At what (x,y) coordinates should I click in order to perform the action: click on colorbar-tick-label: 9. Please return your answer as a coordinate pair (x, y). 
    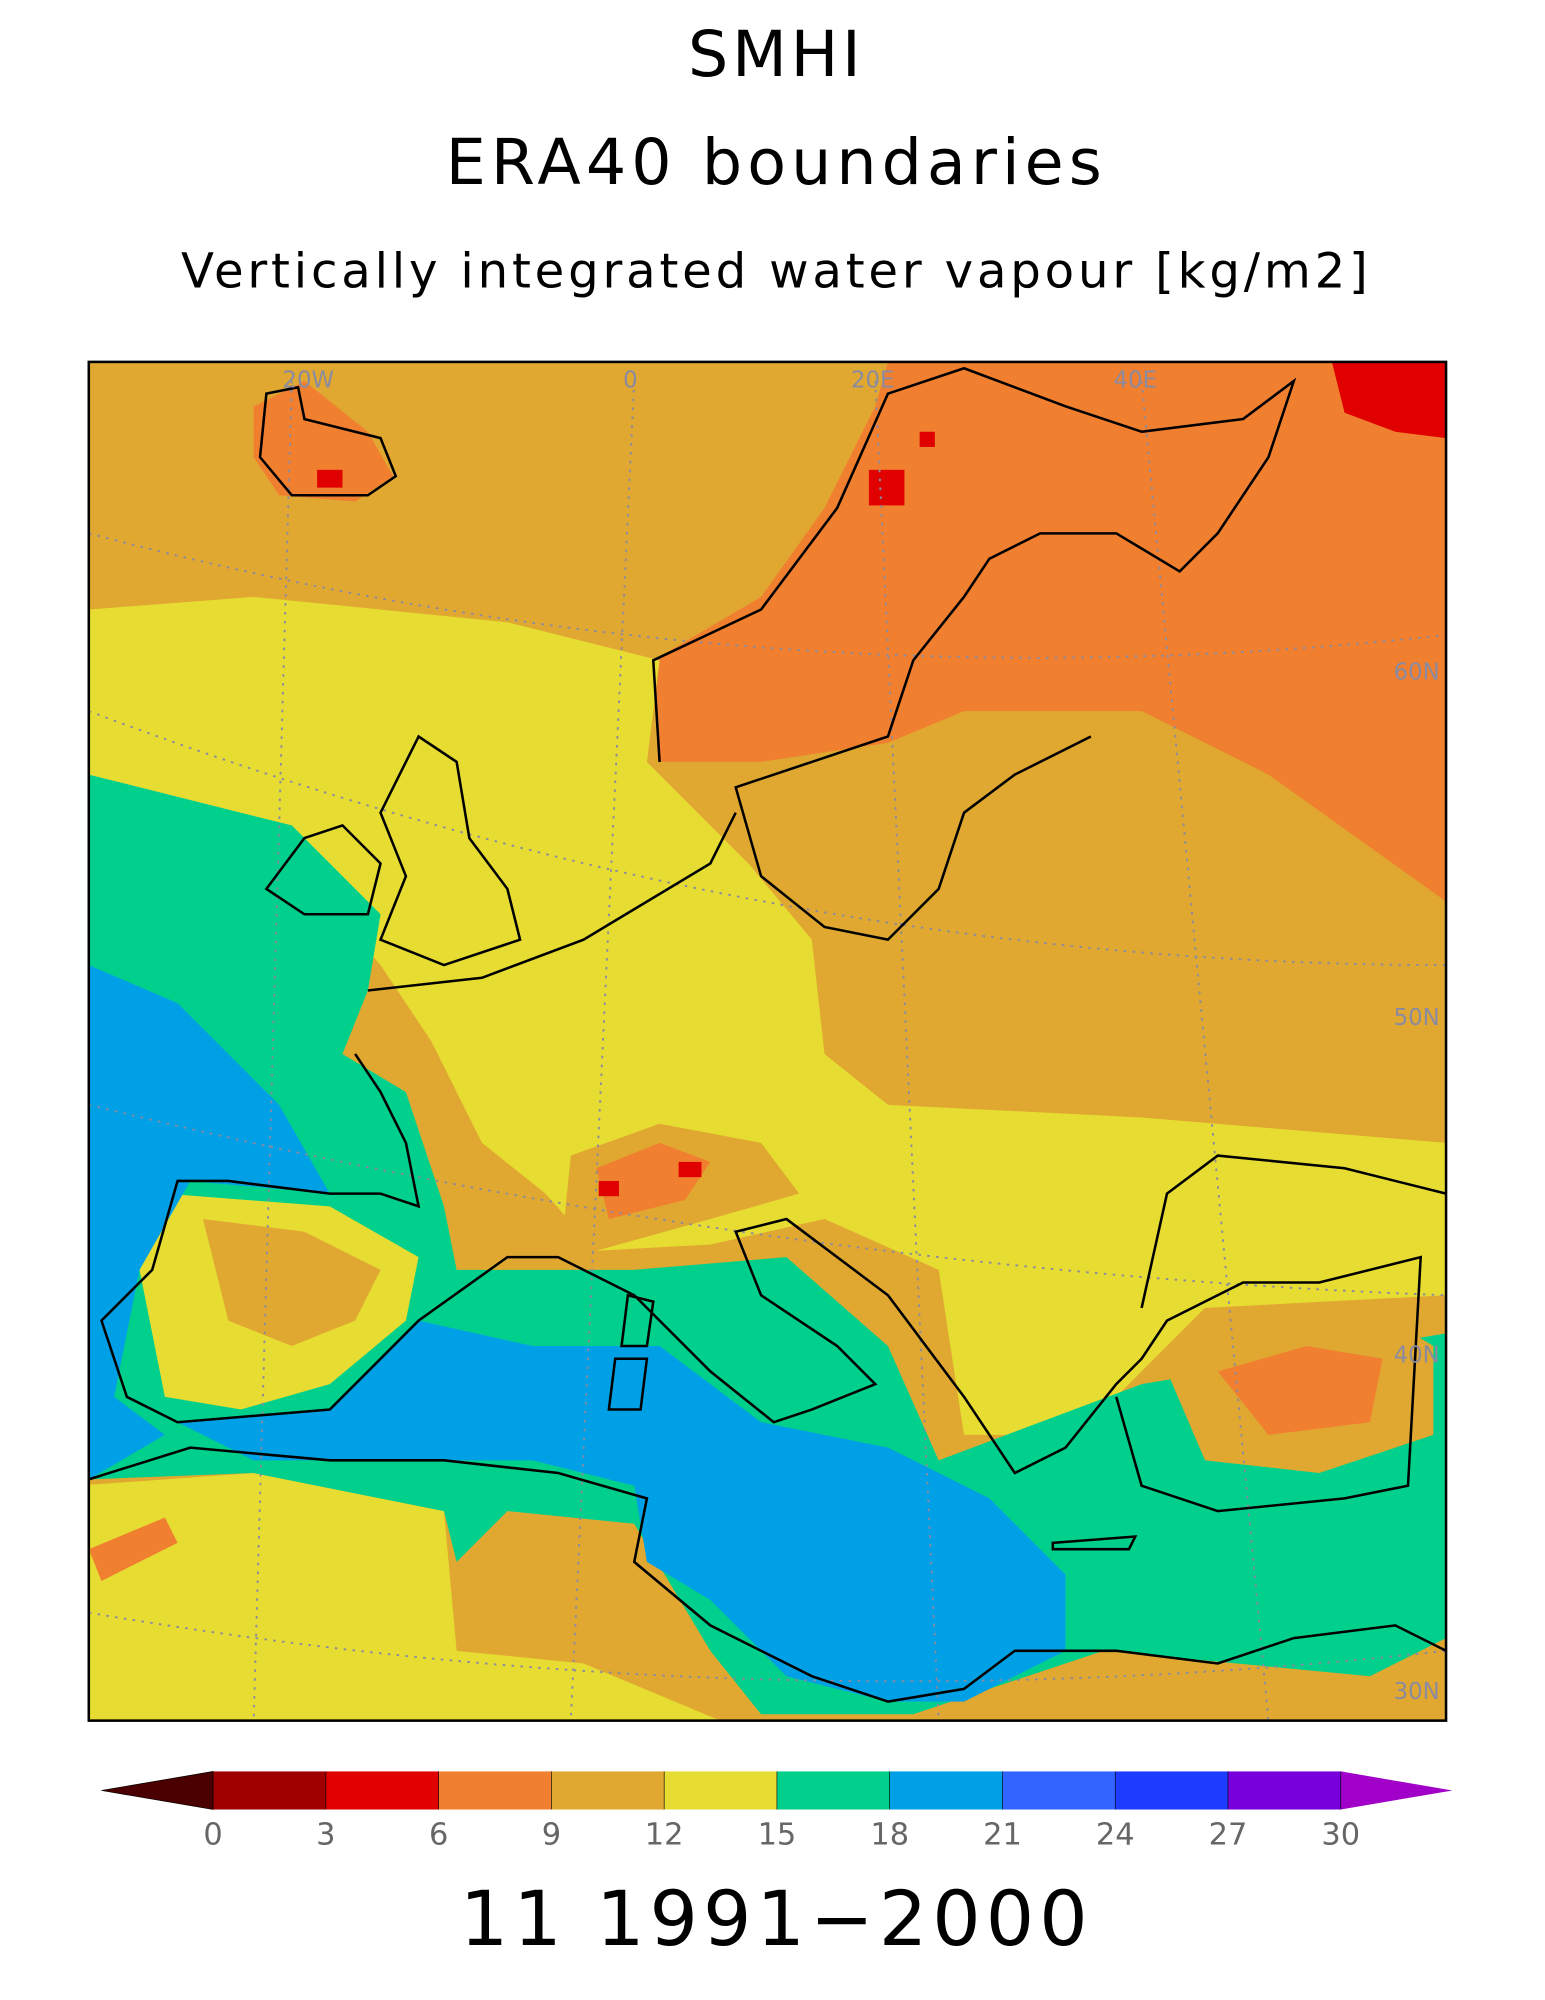
    Looking at the image, I should click on (551, 1835).